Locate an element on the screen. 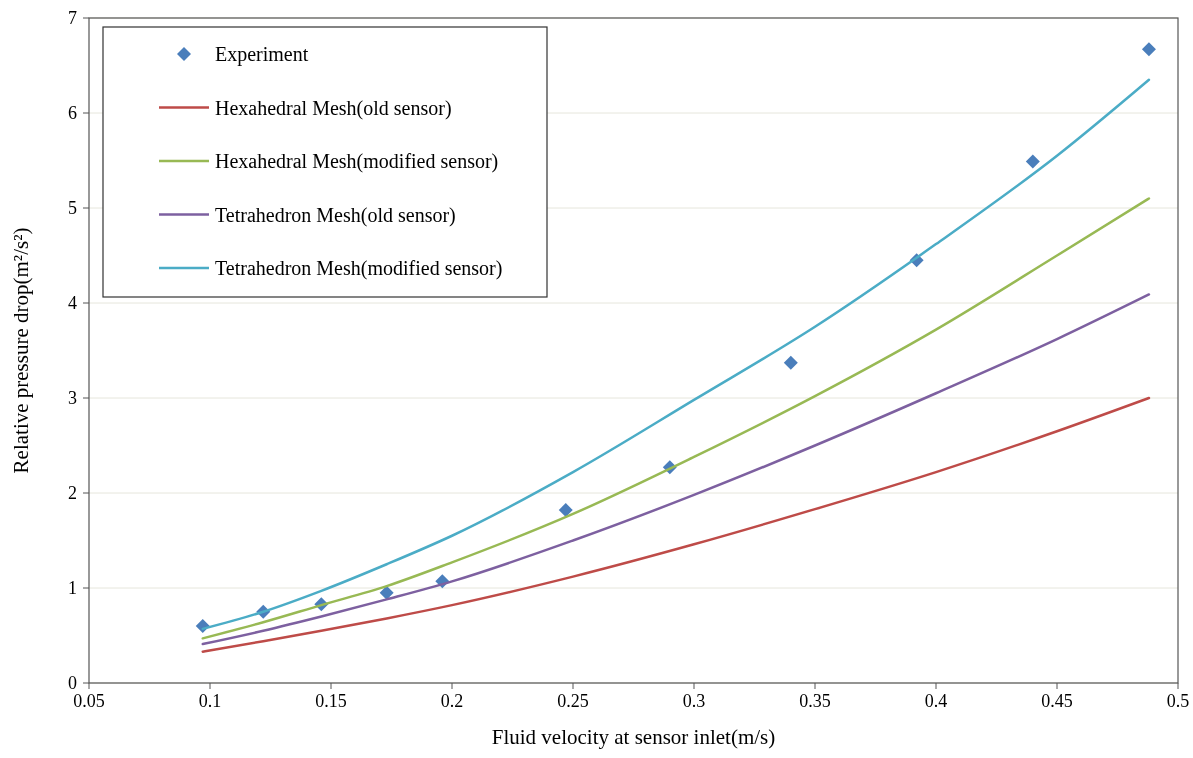 The height and width of the screenshot is (758, 1193). x-tick-label: 0.35 is located at coordinates (815, 701).